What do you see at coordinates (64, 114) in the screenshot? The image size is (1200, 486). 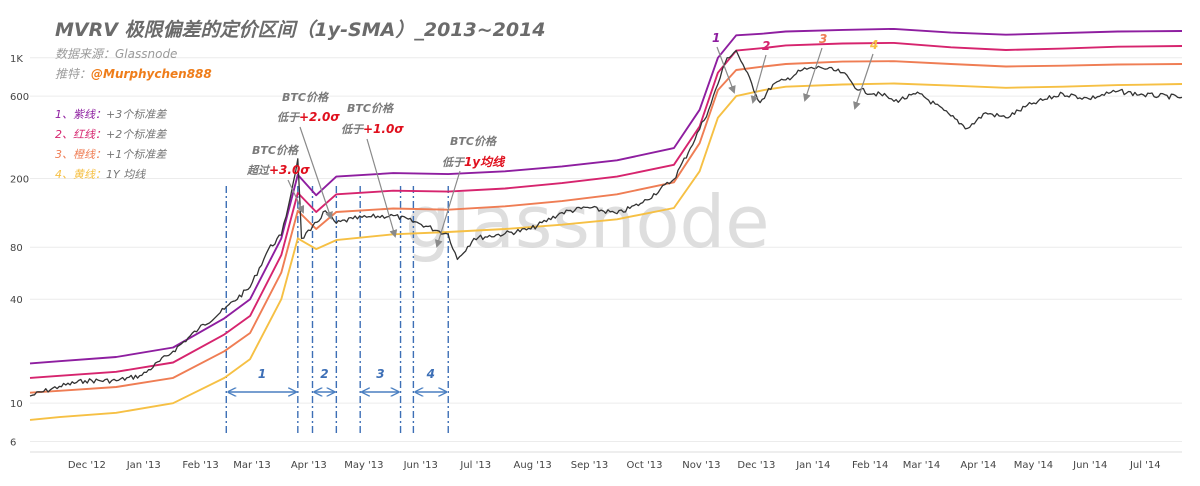 I see `legend-prefix: 1、` at bounding box center [64, 114].